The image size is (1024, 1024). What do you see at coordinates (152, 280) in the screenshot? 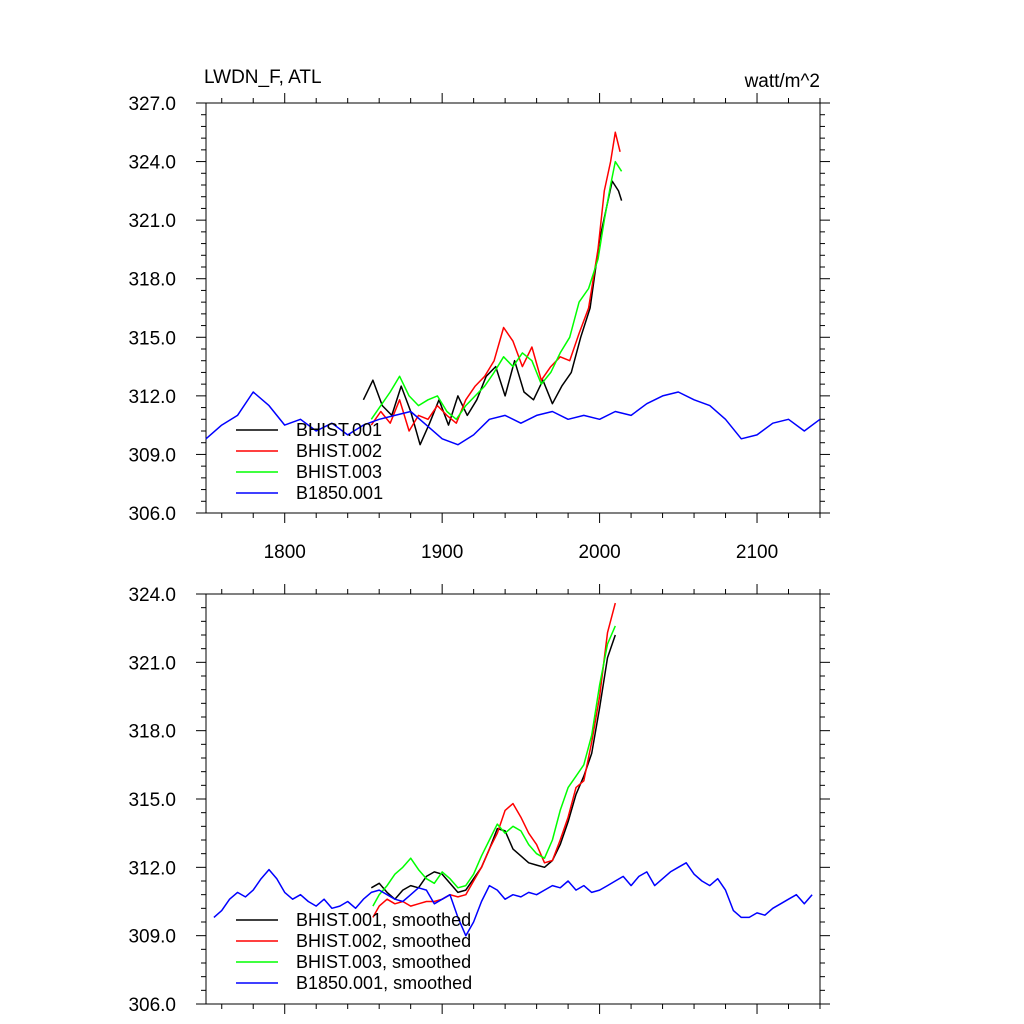
I see `top-ytick-label: 318.0` at bounding box center [152, 280].